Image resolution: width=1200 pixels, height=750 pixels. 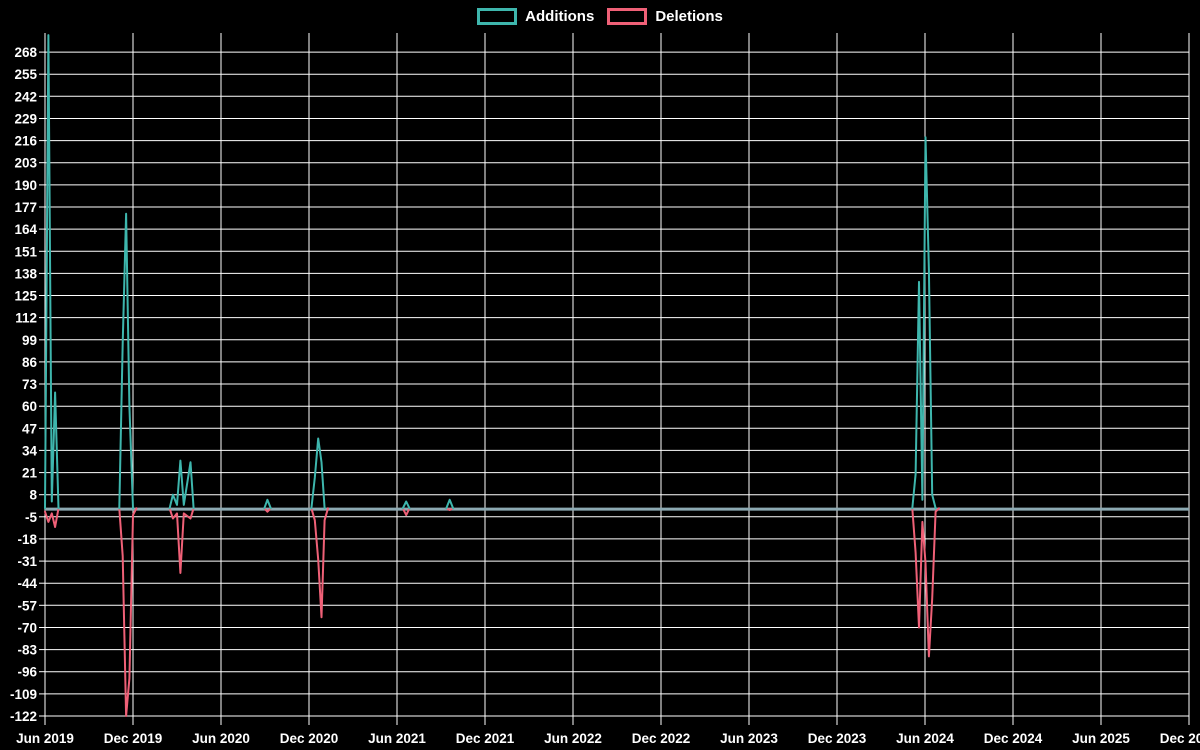 I want to click on additions-label: Additions, so click(x=560, y=16).